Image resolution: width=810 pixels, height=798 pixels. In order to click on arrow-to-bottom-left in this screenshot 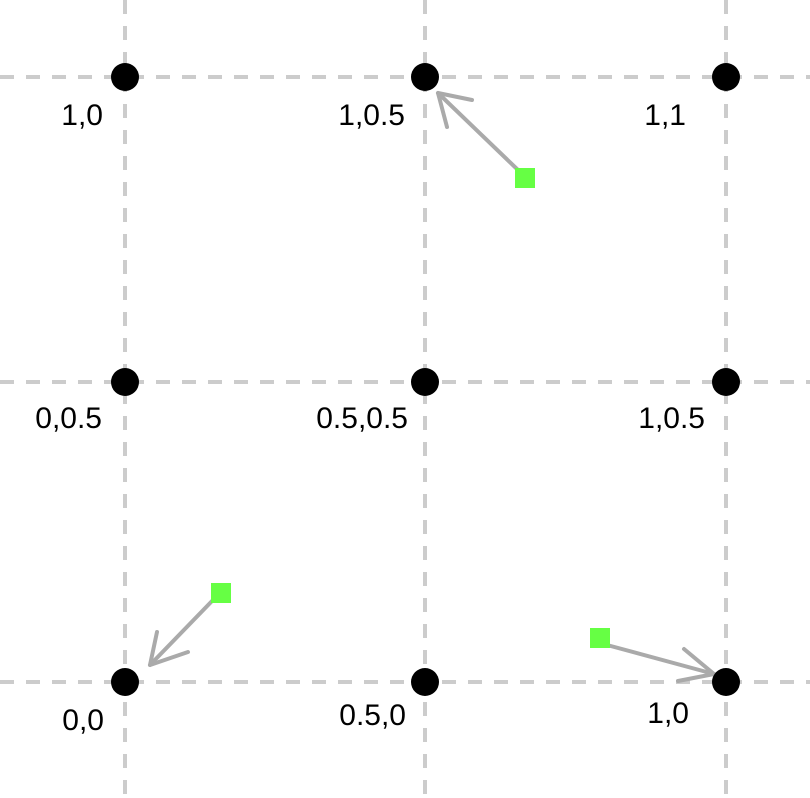, I will do `click(181, 632)`.